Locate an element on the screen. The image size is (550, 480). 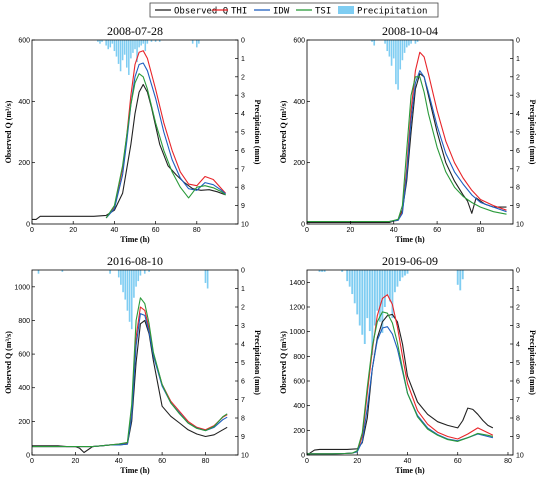
y-tick-label: 1200 is located at coordinates (297, 308).